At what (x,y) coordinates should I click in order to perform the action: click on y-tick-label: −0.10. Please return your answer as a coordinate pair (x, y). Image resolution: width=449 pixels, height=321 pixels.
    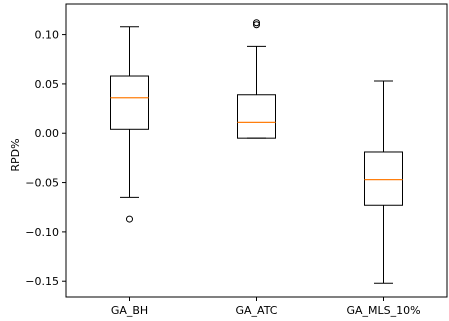
    Looking at the image, I should click on (42, 232).